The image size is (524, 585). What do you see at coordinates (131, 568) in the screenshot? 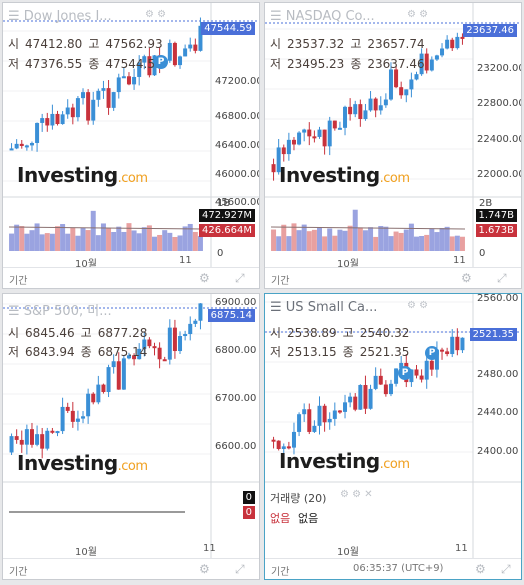
I see `panel-footer: 기간 ⚙ ⤢` at bounding box center [131, 568].